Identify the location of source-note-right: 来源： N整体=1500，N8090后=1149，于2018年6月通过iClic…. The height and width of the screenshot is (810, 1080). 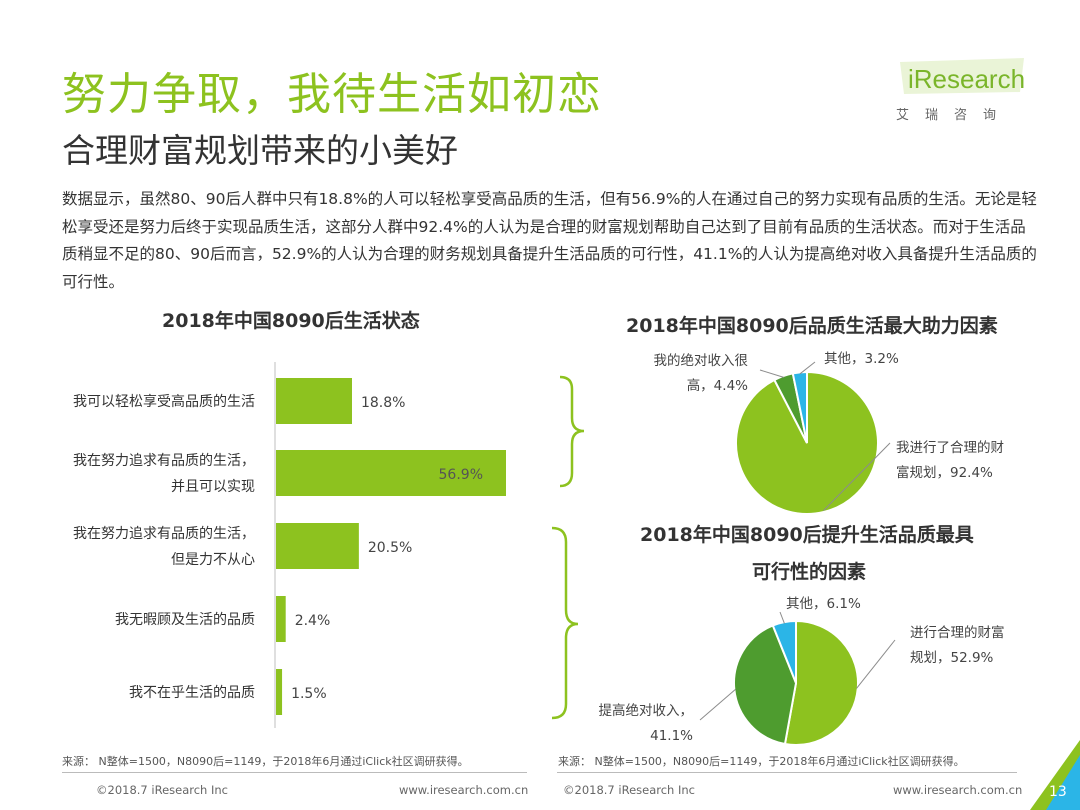
(761, 761).